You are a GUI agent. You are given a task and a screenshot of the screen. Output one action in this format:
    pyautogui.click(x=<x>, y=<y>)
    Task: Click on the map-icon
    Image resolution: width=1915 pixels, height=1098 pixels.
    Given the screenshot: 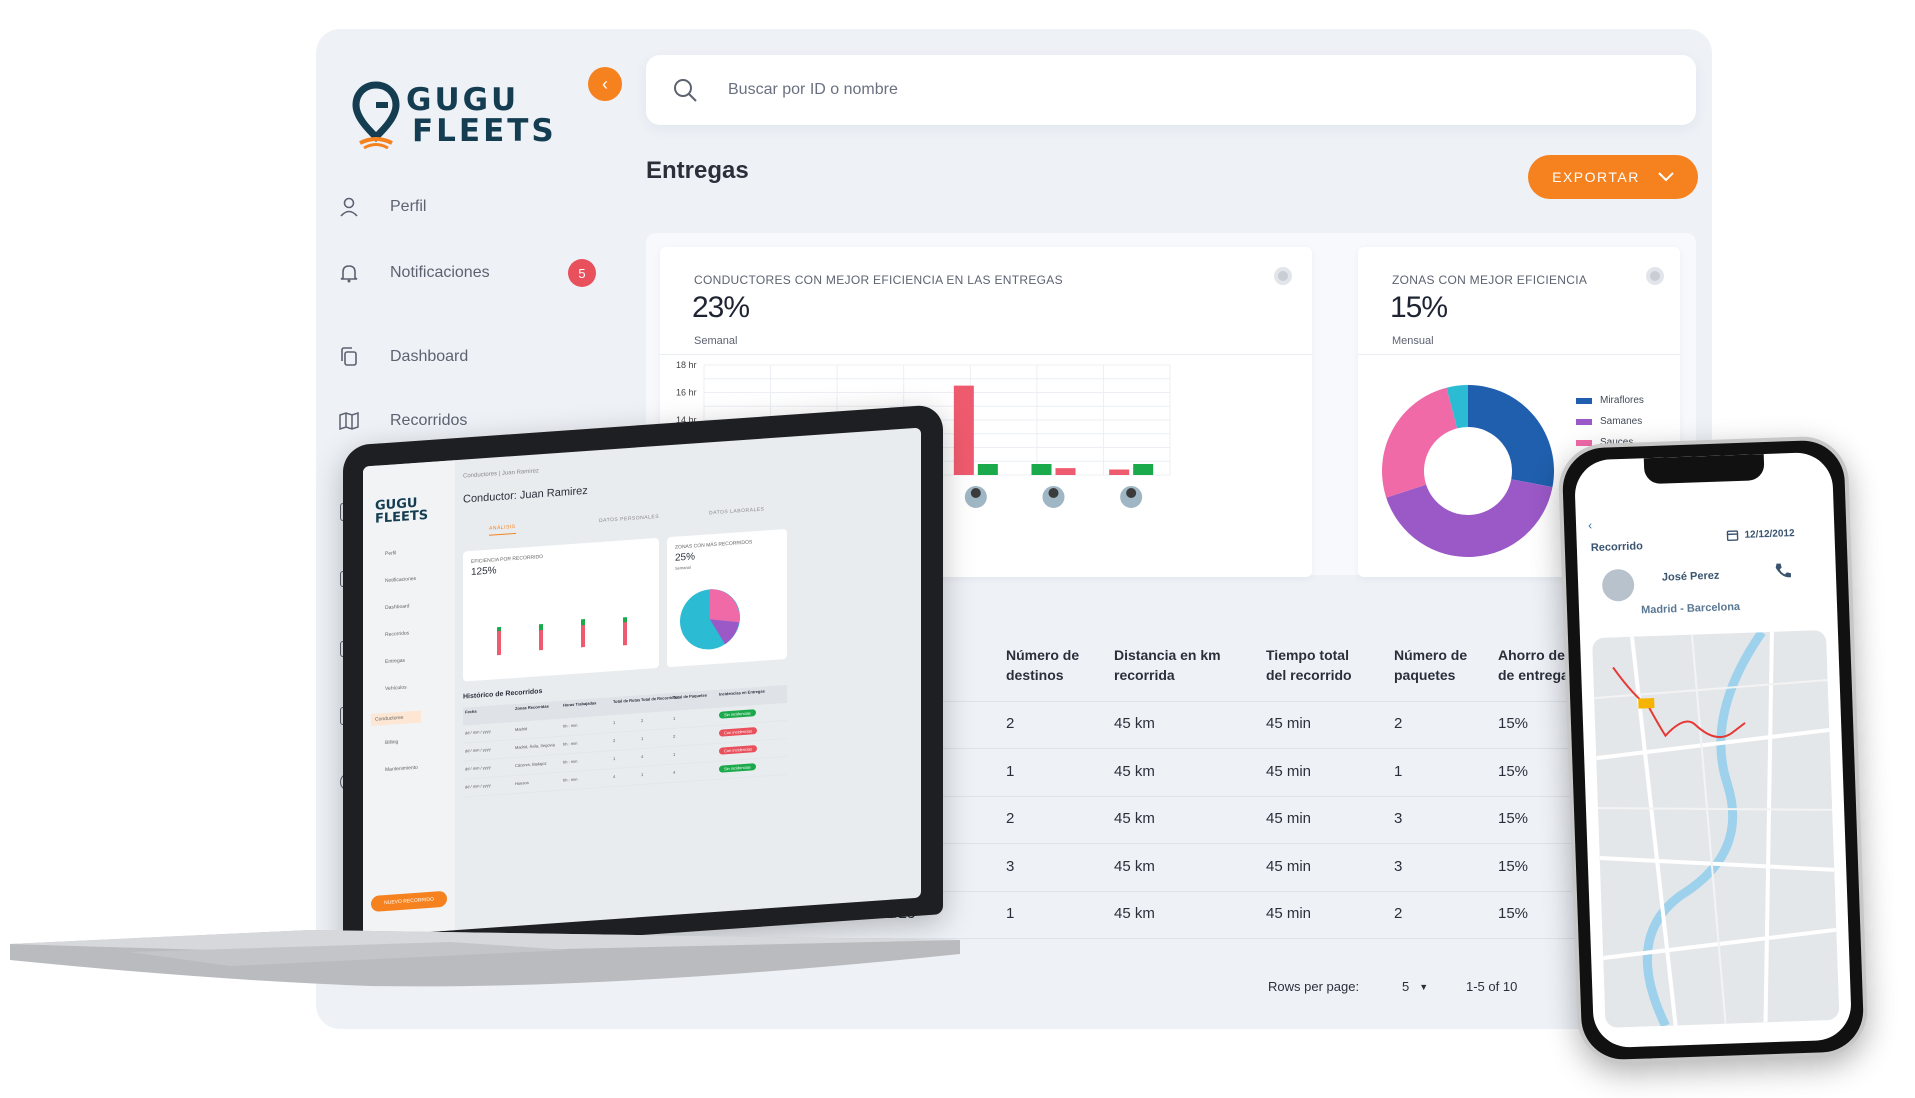 What is the action you would take?
    pyautogui.click(x=349, y=421)
    